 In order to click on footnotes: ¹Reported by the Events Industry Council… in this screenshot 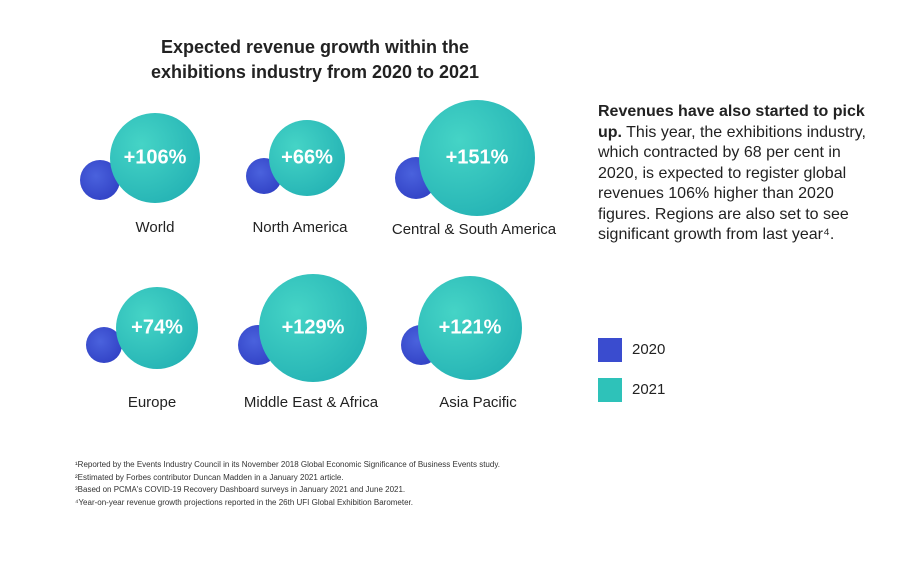, I will do `click(287, 484)`.